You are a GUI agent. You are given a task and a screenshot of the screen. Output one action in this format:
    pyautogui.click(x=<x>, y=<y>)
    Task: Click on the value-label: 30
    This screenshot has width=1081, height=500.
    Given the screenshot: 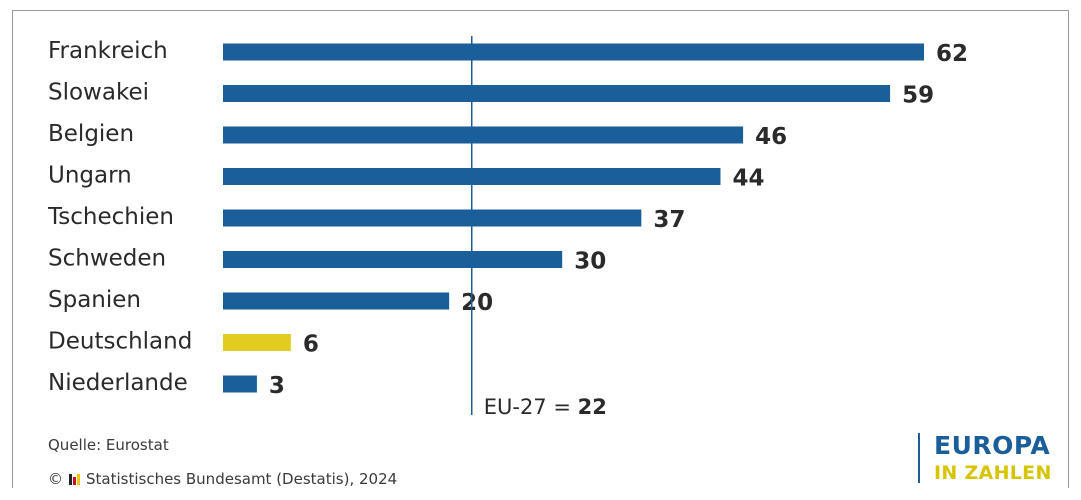 What is the action you would take?
    pyautogui.click(x=590, y=262)
    